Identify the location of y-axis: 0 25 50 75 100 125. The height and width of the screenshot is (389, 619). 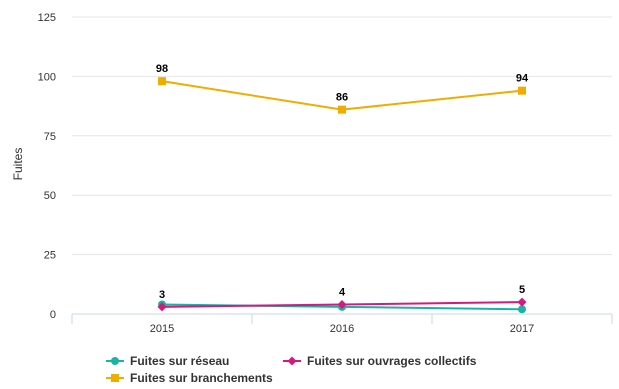
(47, 166).